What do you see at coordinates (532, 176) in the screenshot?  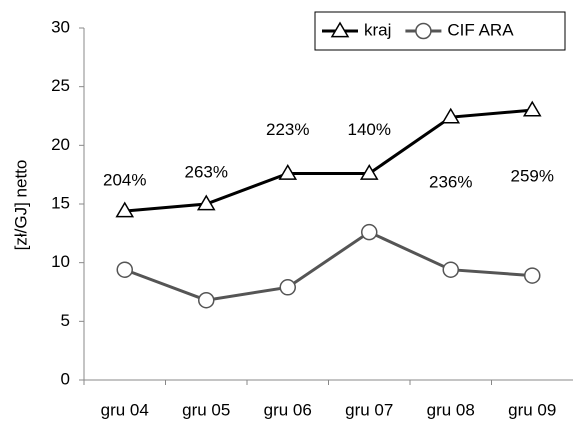 I see `annotation: 259%` at bounding box center [532, 176].